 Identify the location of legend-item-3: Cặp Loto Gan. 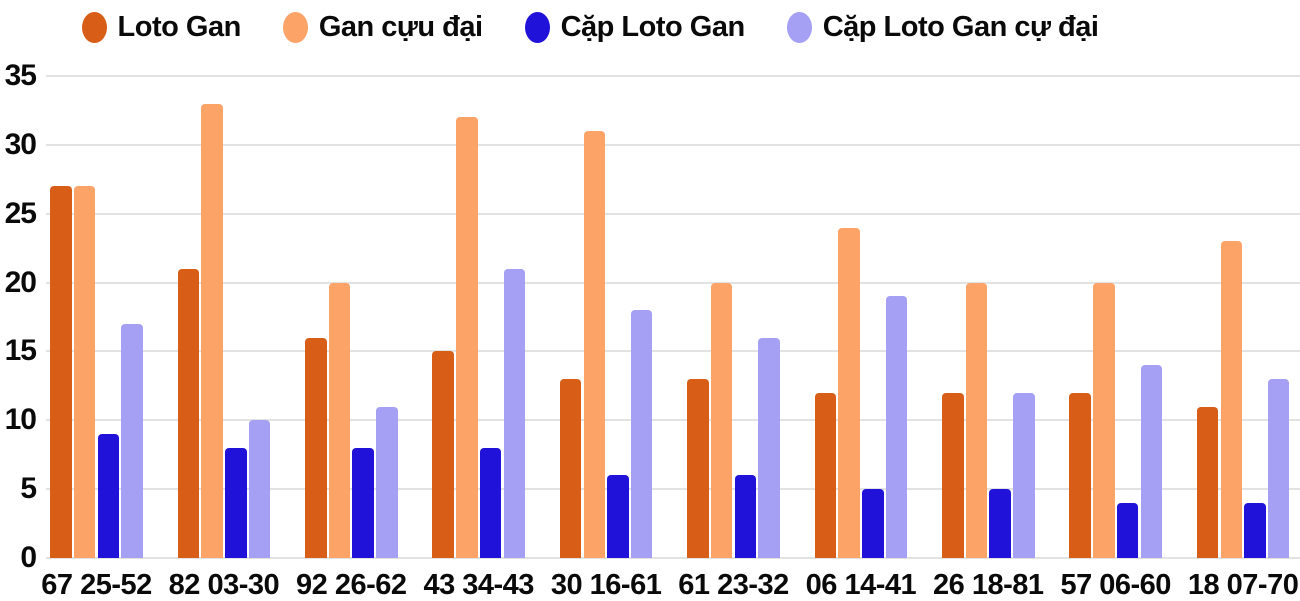
(635, 26).